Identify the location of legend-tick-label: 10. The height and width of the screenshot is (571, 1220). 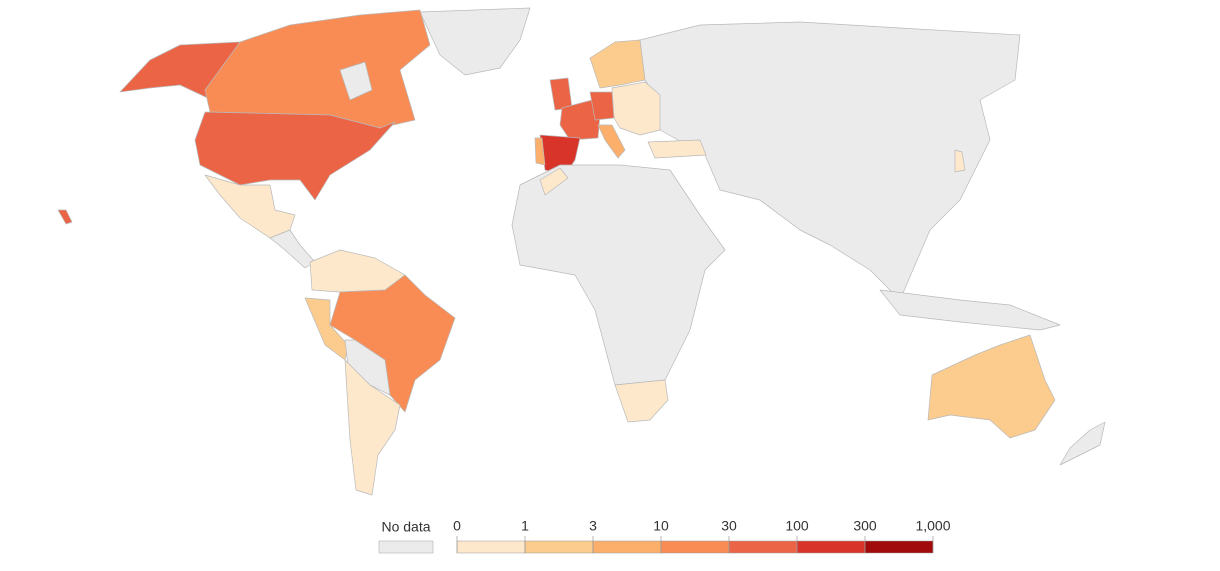
(661, 526).